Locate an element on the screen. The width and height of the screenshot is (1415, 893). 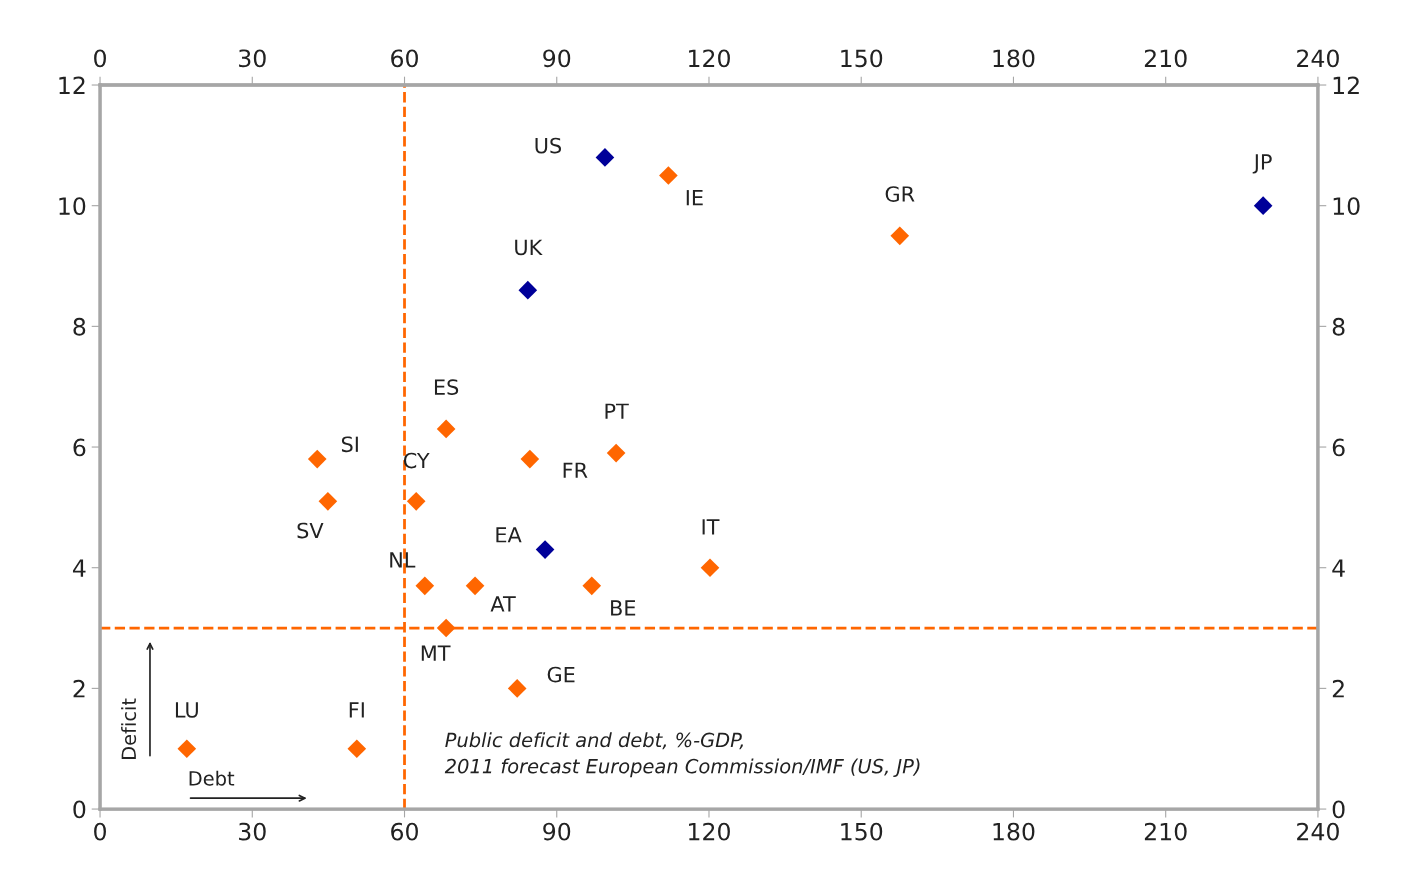
x2-tick-label: 180 is located at coordinates (1014, 58).